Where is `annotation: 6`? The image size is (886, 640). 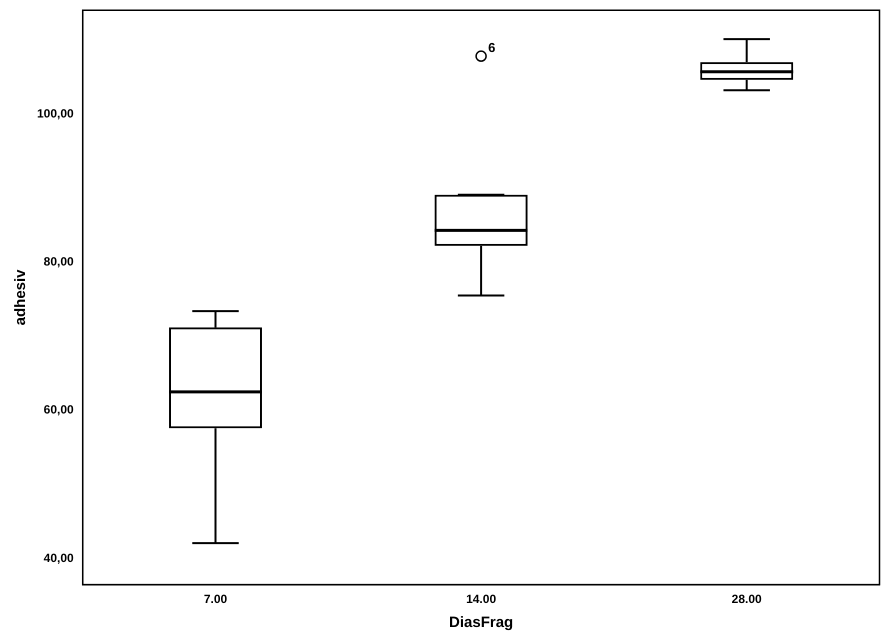 annotation: 6 is located at coordinates (492, 48).